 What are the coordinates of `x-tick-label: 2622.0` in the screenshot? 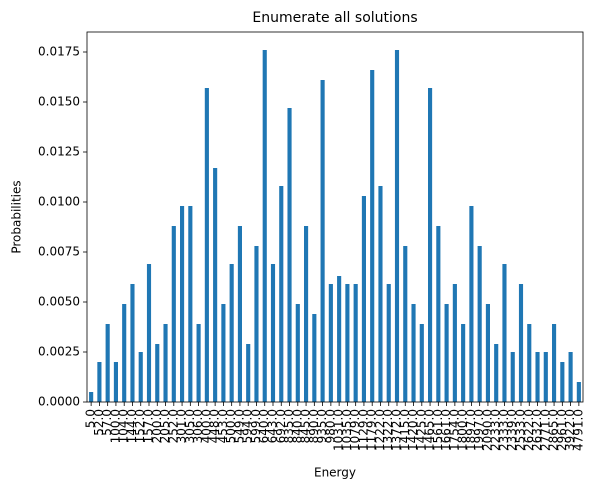 It's located at (529, 430).